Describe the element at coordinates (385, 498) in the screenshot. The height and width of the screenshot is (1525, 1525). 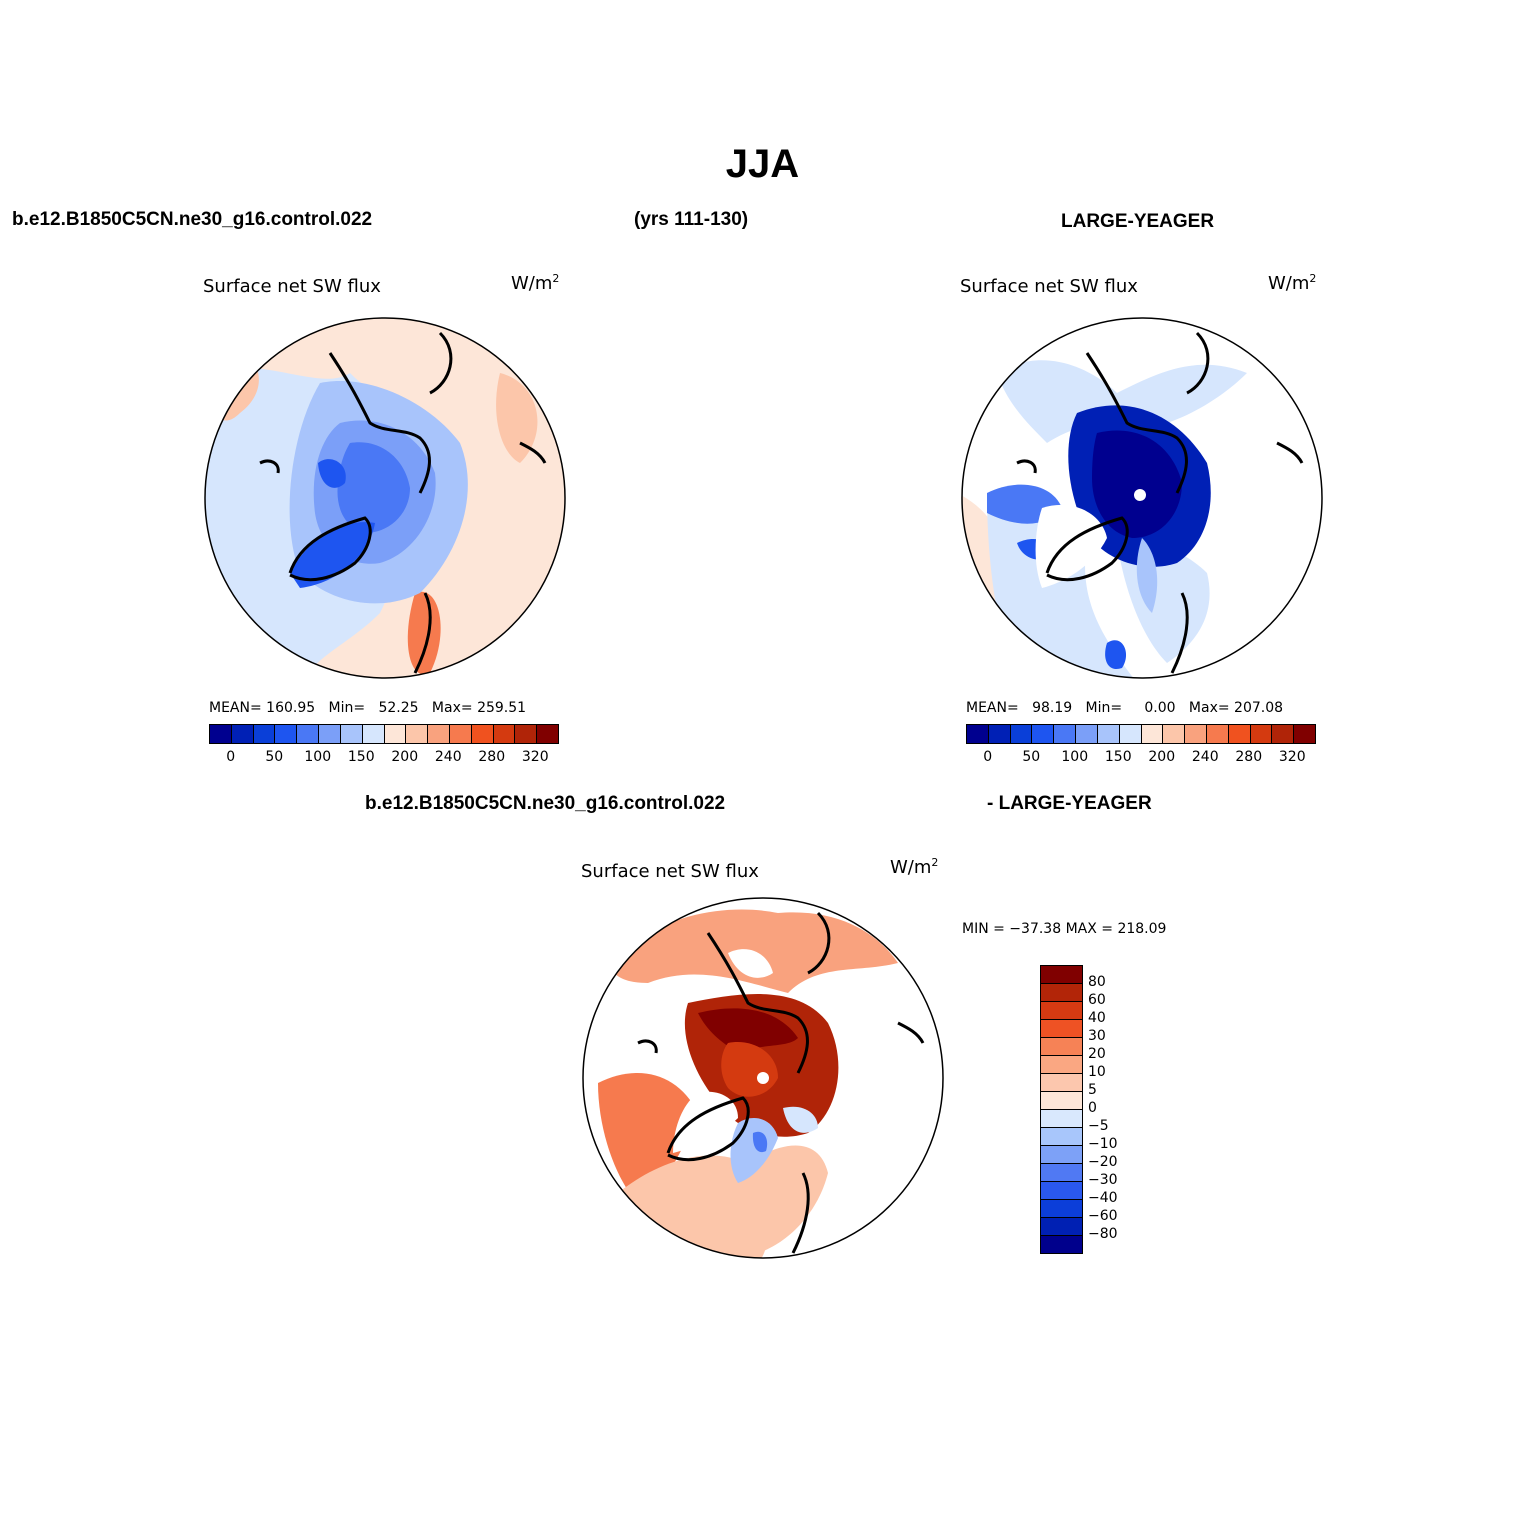
I see `panel1-polar-map` at that location.